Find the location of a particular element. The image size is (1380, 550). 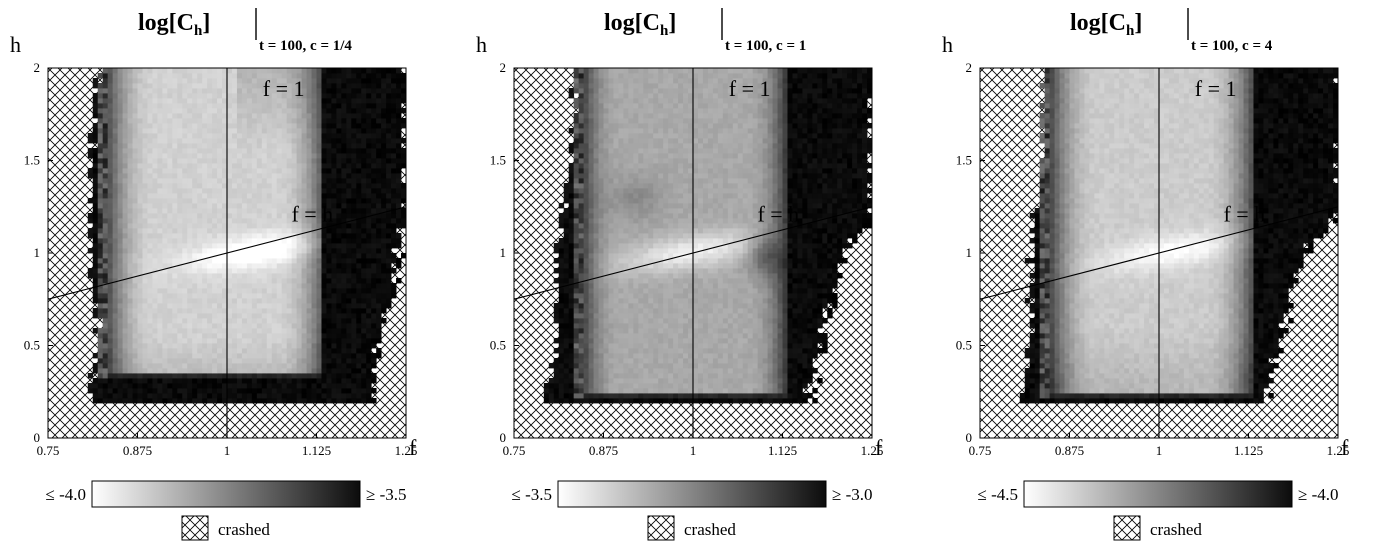

label-f-equals-h: f = h is located at coordinates (312, 214).